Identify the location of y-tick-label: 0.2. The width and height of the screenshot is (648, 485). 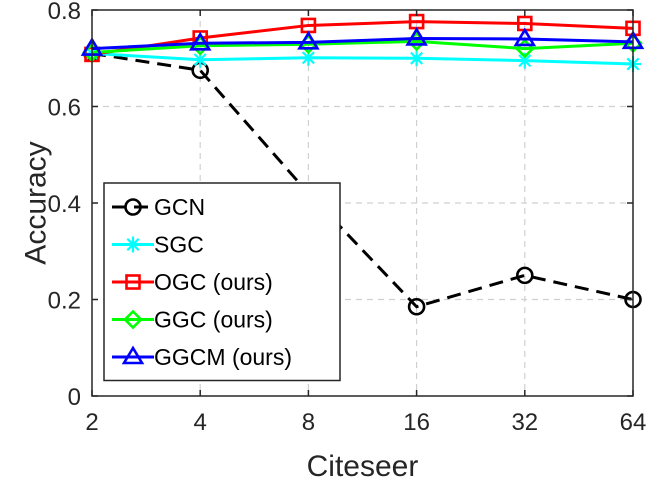
(64, 301).